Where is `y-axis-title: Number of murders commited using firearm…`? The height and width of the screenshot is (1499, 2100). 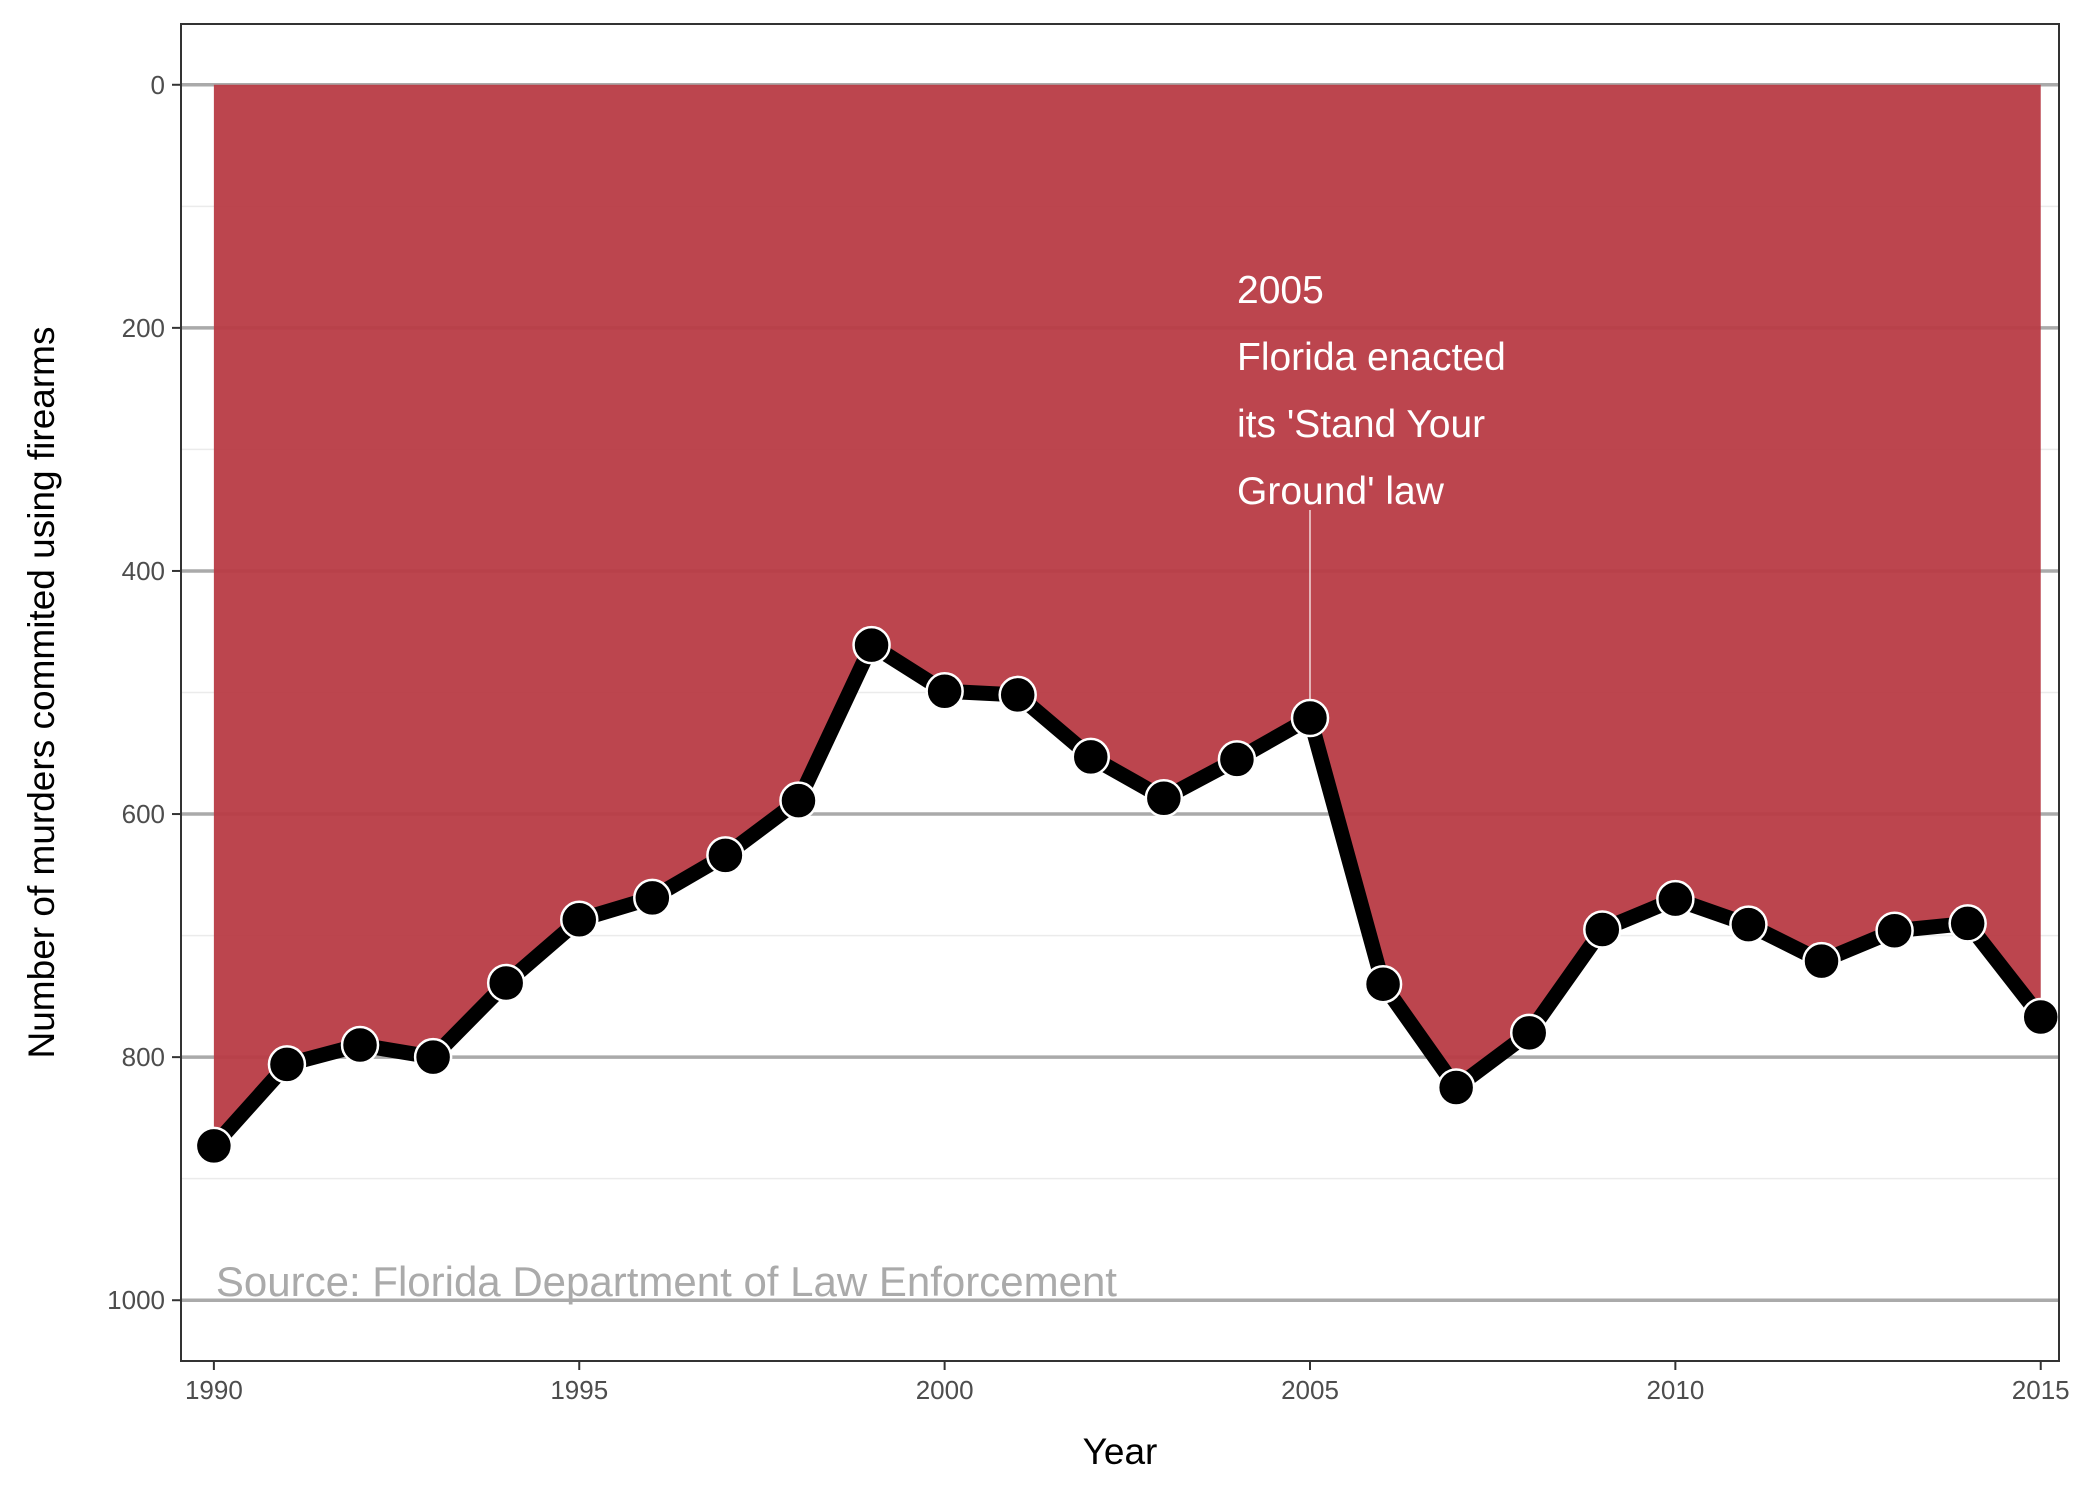 y-axis-title: Number of murders commited using firearm… is located at coordinates (41, 693).